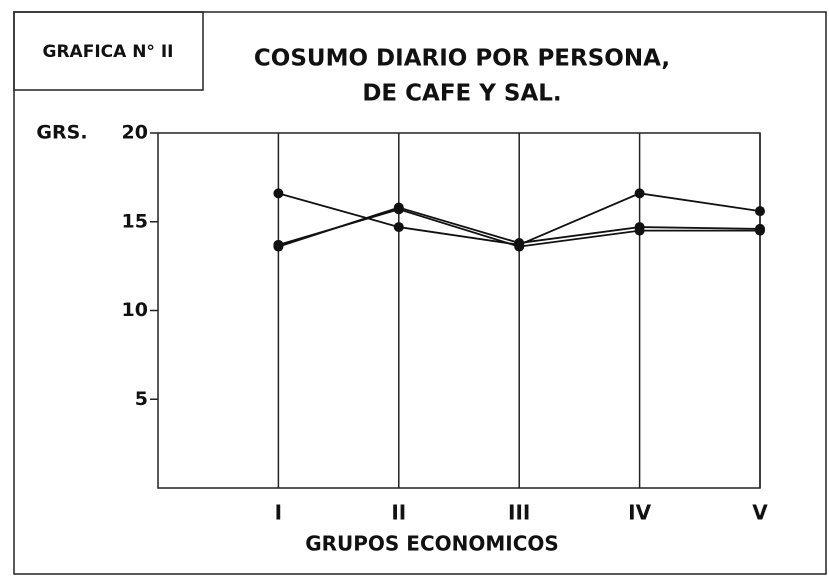  Describe the element at coordinates (519, 513) in the screenshot. I see `x-tick-label: III` at that location.